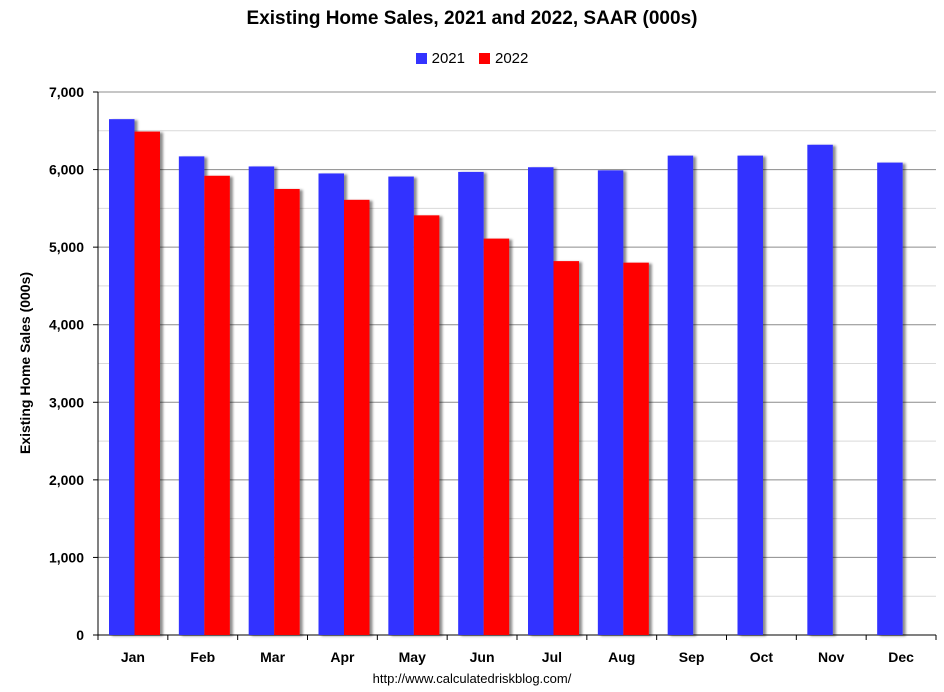 The width and height of the screenshot is (944, 692). Describe the element at coordinates (287, 411) in the screenshot. I see `bar-2022-mar` at that location.